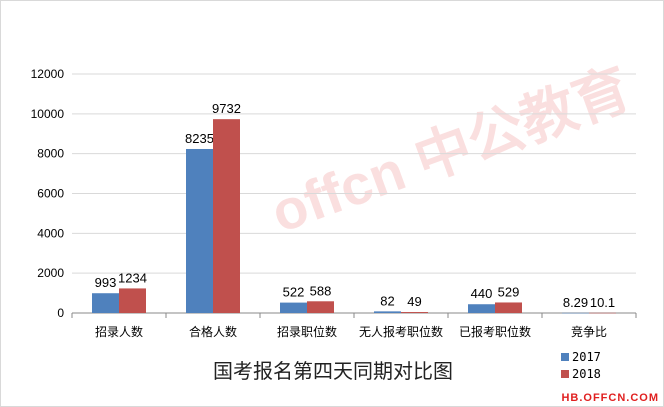  Describe the element at coordinates (509, 291) in the screenshot. I see `data-label: 529` at that location.